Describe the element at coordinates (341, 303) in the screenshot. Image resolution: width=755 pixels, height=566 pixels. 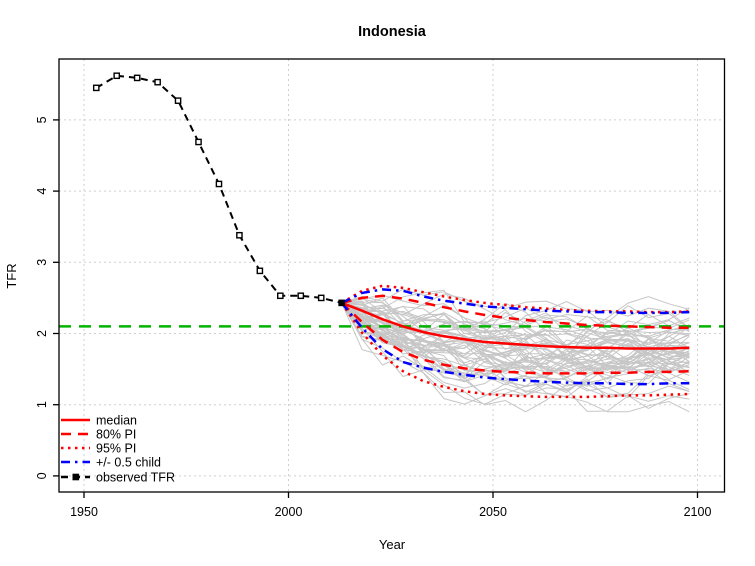
I see `observed-point-2013` at that location.